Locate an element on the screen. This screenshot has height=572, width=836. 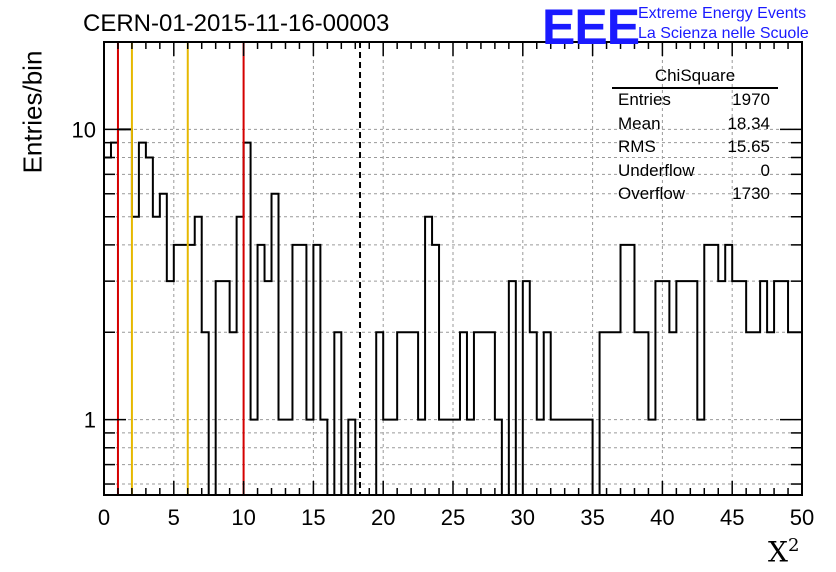
x-tick-label: 45 is located at coordinates (732, 517).